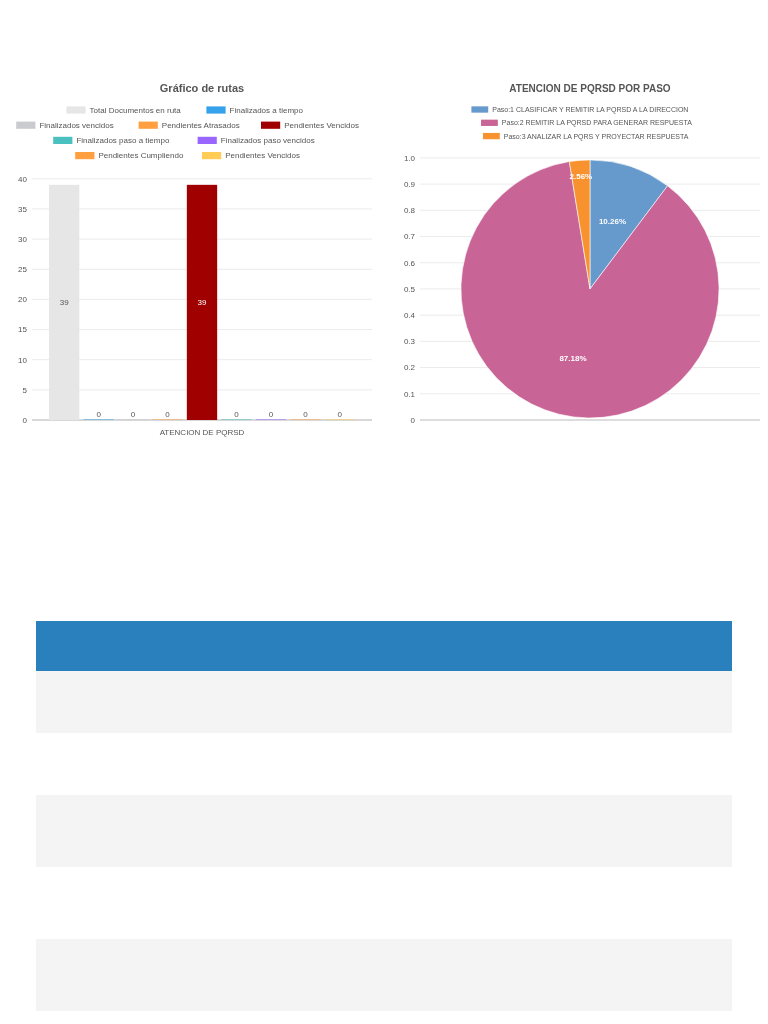  I want to click on text: 0.8, so click(409, 211).